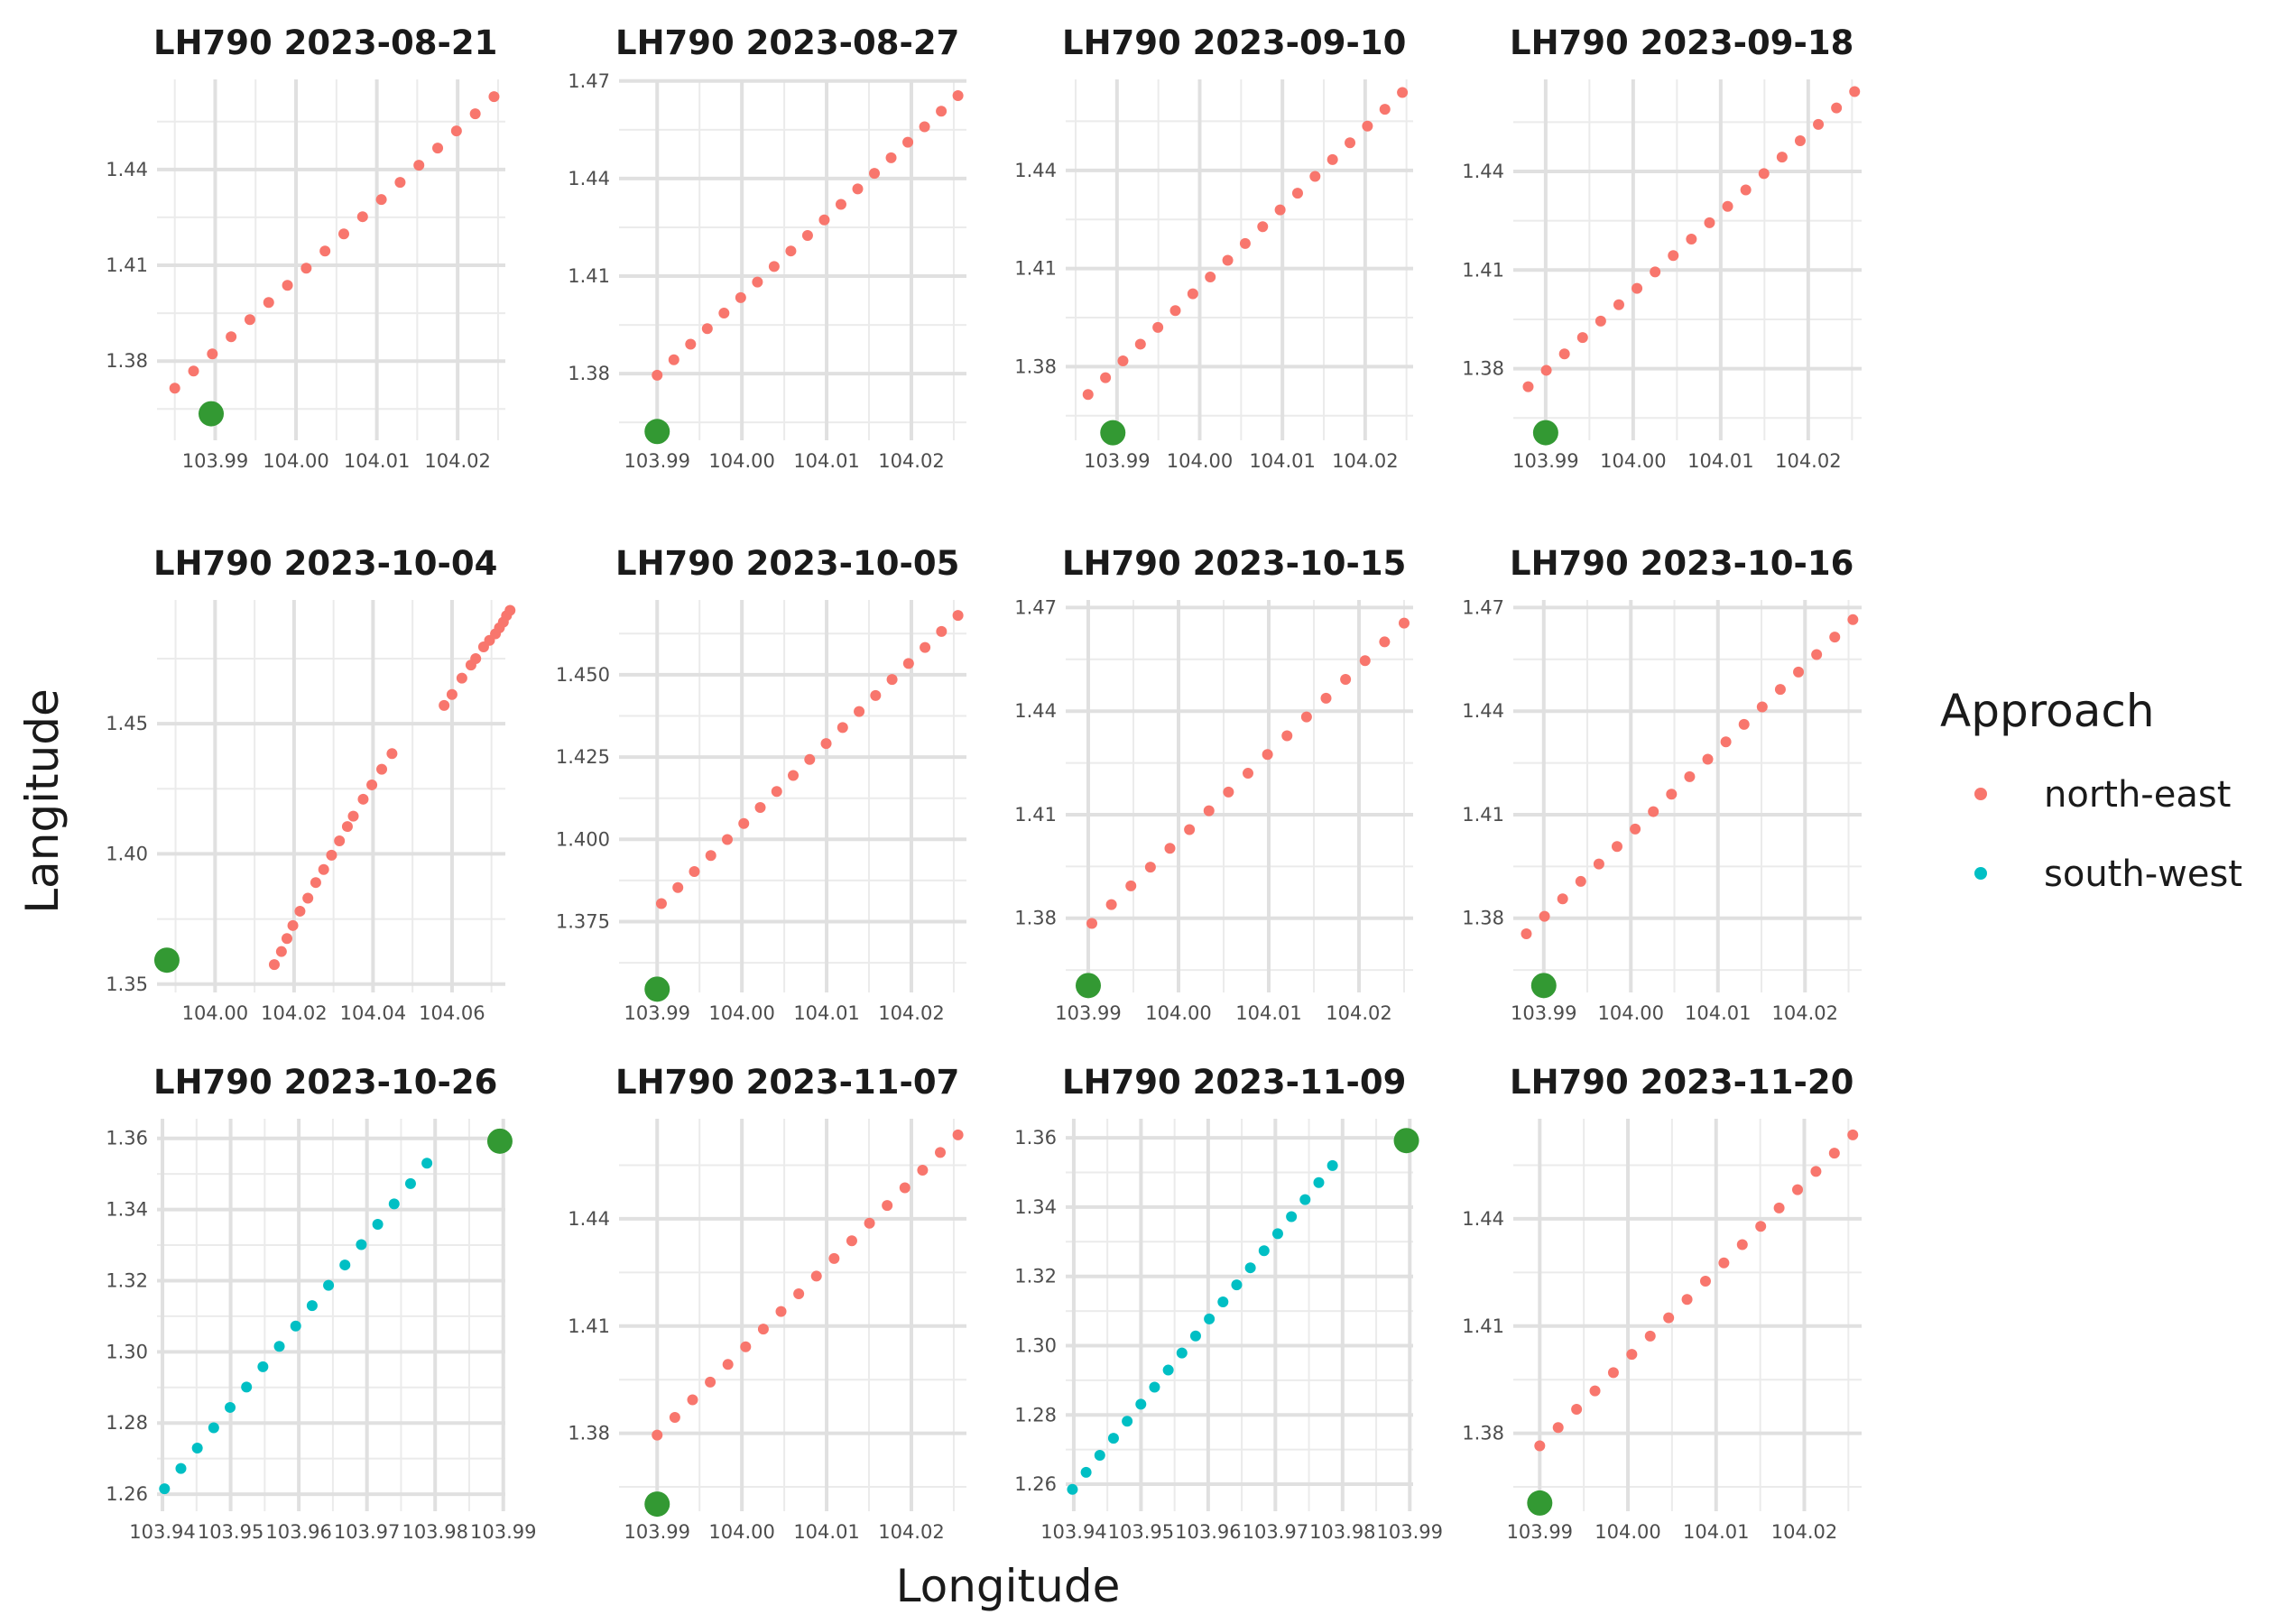 This screenshot has height=1624, width=2274. I want to click on panel-title: LH790 2023-10-16, so click(1681, 563).